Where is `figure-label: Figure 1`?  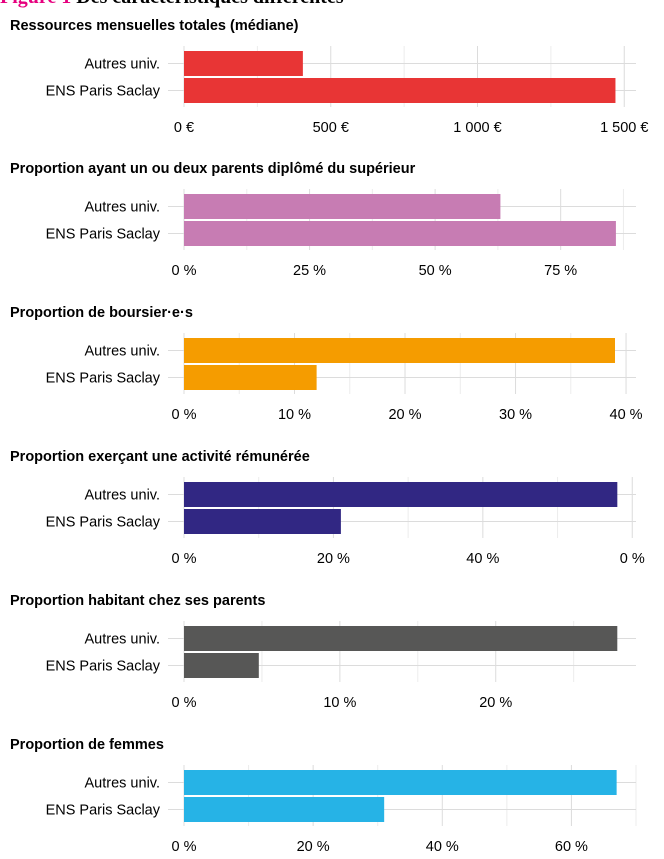
figure-label: Figure 1 is located at coordinates (35, 4).